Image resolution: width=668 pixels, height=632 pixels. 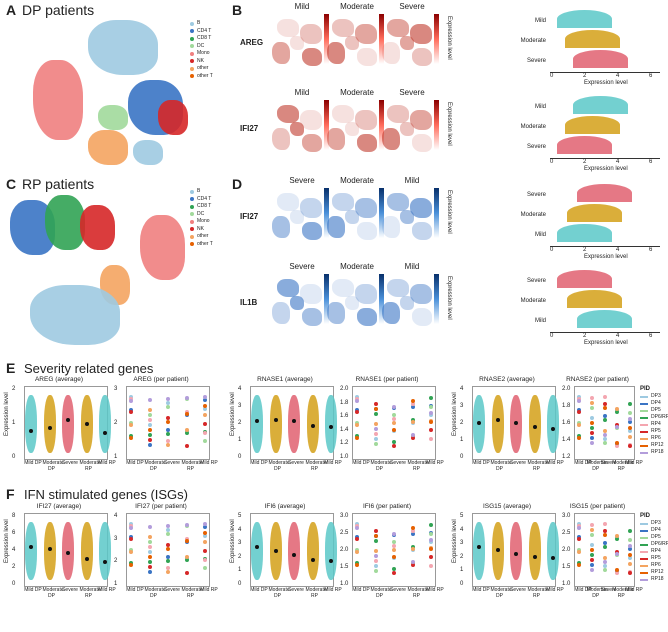 What do you see at coordinates (302, 266) in the screenshot?
I see `umap-col-header: Severe` at bounding box center [302, 266].